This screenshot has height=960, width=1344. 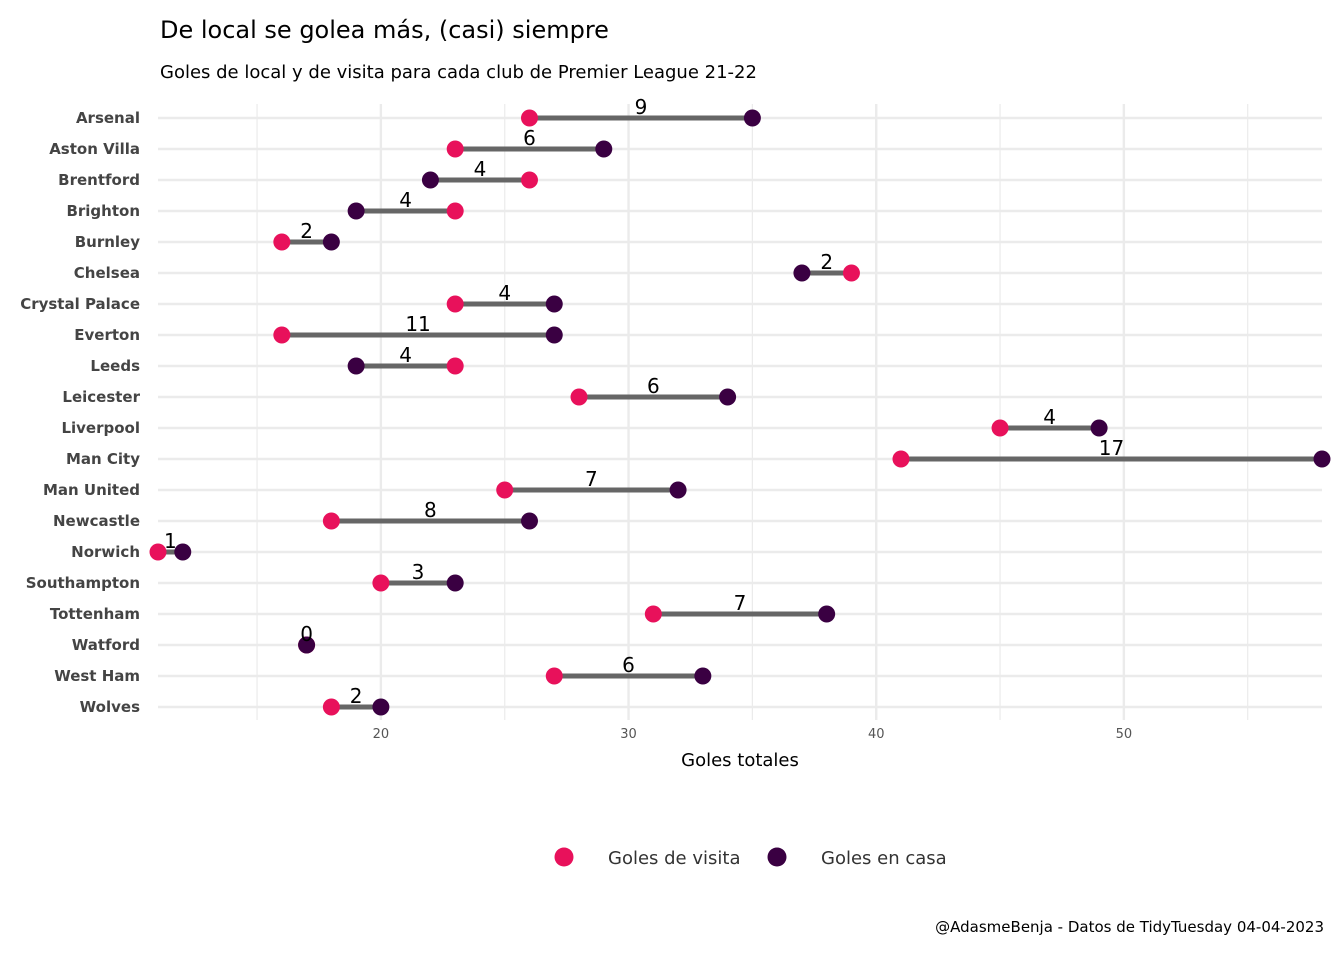 What do you see at coordinates (91, 490) in the screenshot?
I see `category-label: Man United` at bounding box center [91, 490].